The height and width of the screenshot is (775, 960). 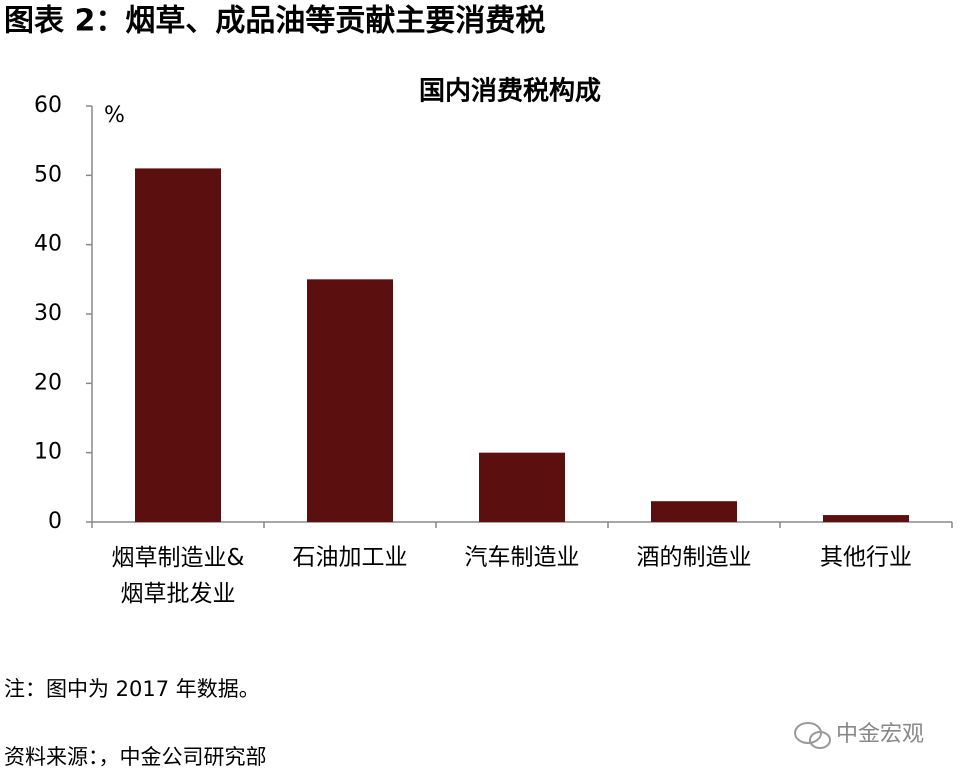 What do you see at coordinates (694, 558) in the screenshot?
I see `x-tick-label: 酒的制造业` at bounding box center [694, 558].